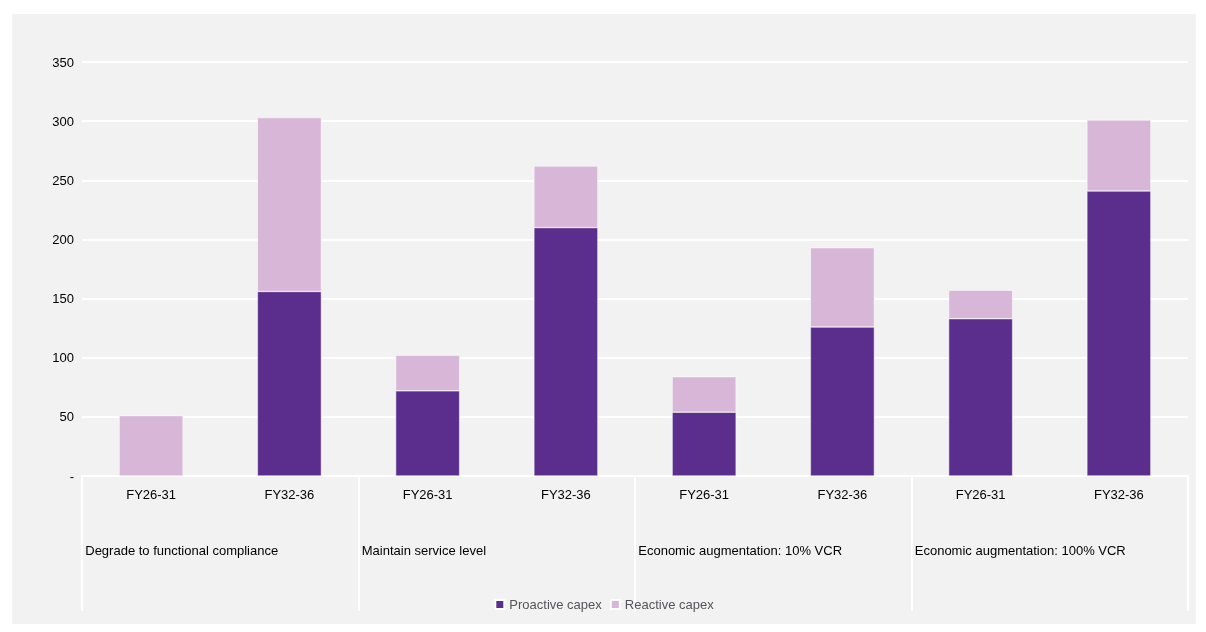 Image resolution: width=1206 pixels, height=632 pixels. I want to click on y-tick-label: 150, so click(63, 299).